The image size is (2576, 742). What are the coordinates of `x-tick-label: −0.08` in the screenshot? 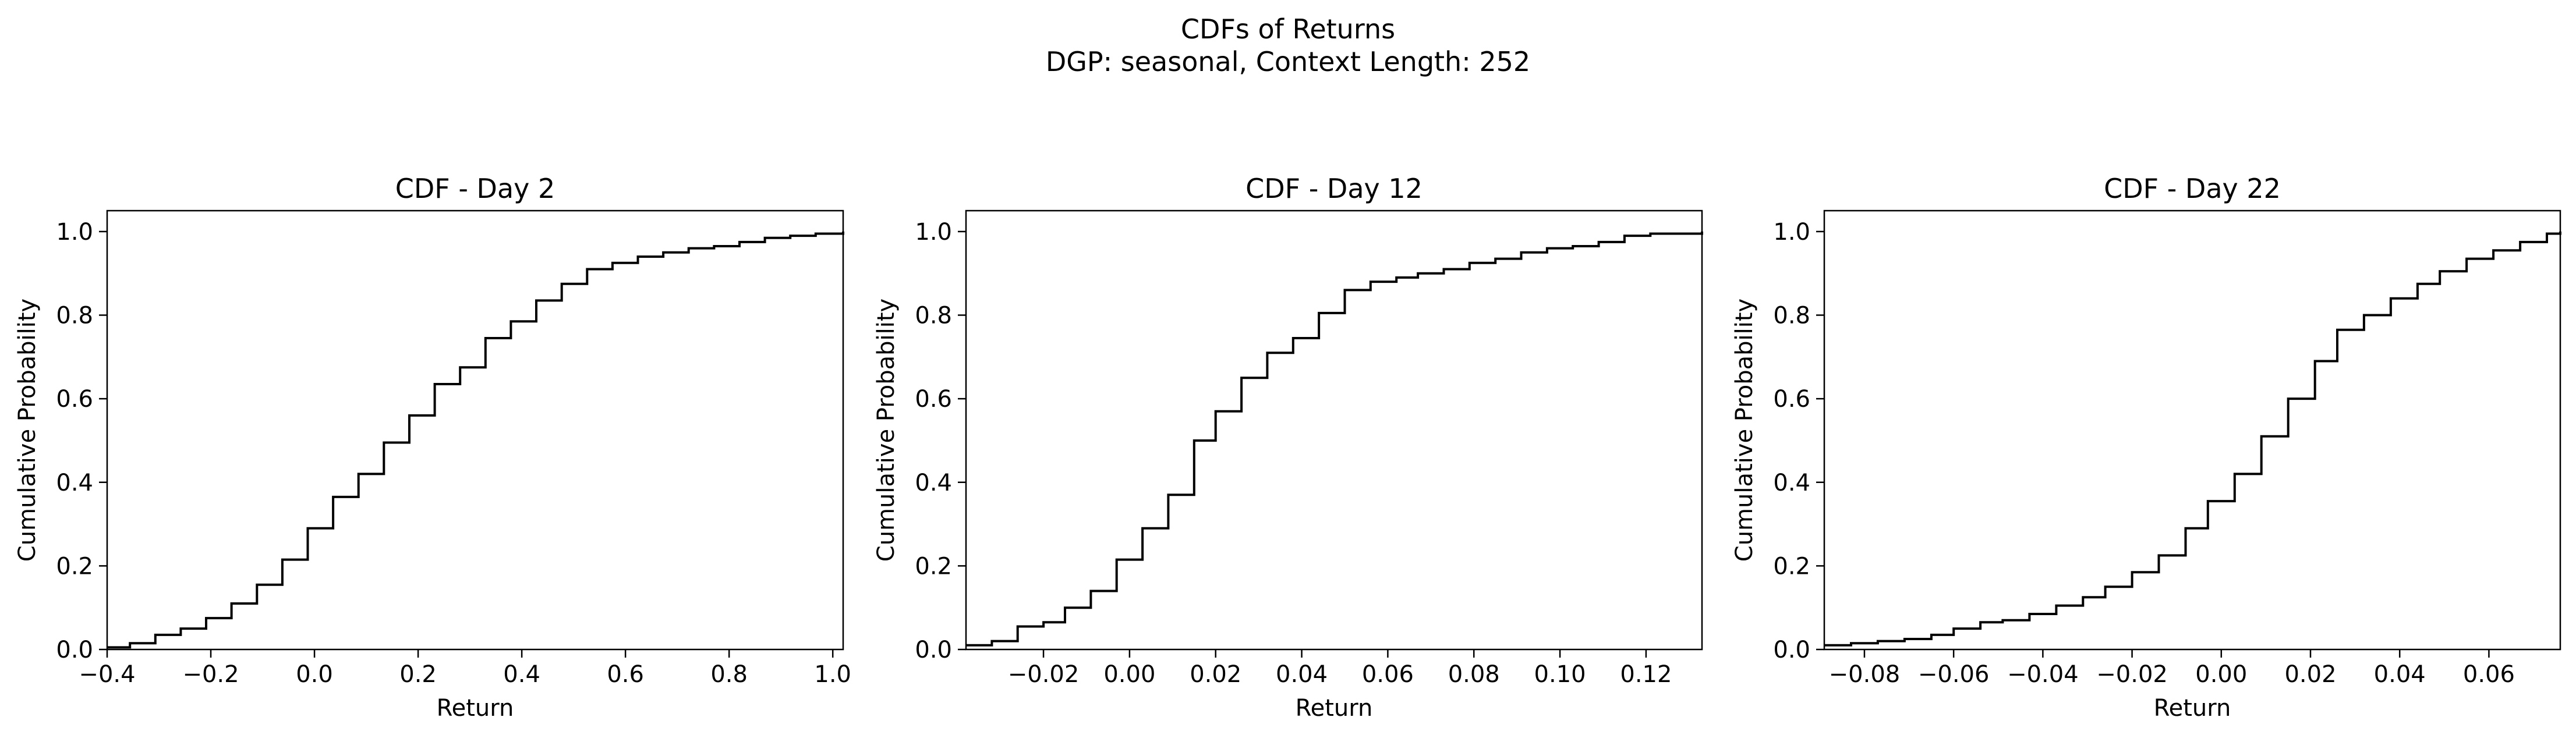 It's located at (1865, 674).